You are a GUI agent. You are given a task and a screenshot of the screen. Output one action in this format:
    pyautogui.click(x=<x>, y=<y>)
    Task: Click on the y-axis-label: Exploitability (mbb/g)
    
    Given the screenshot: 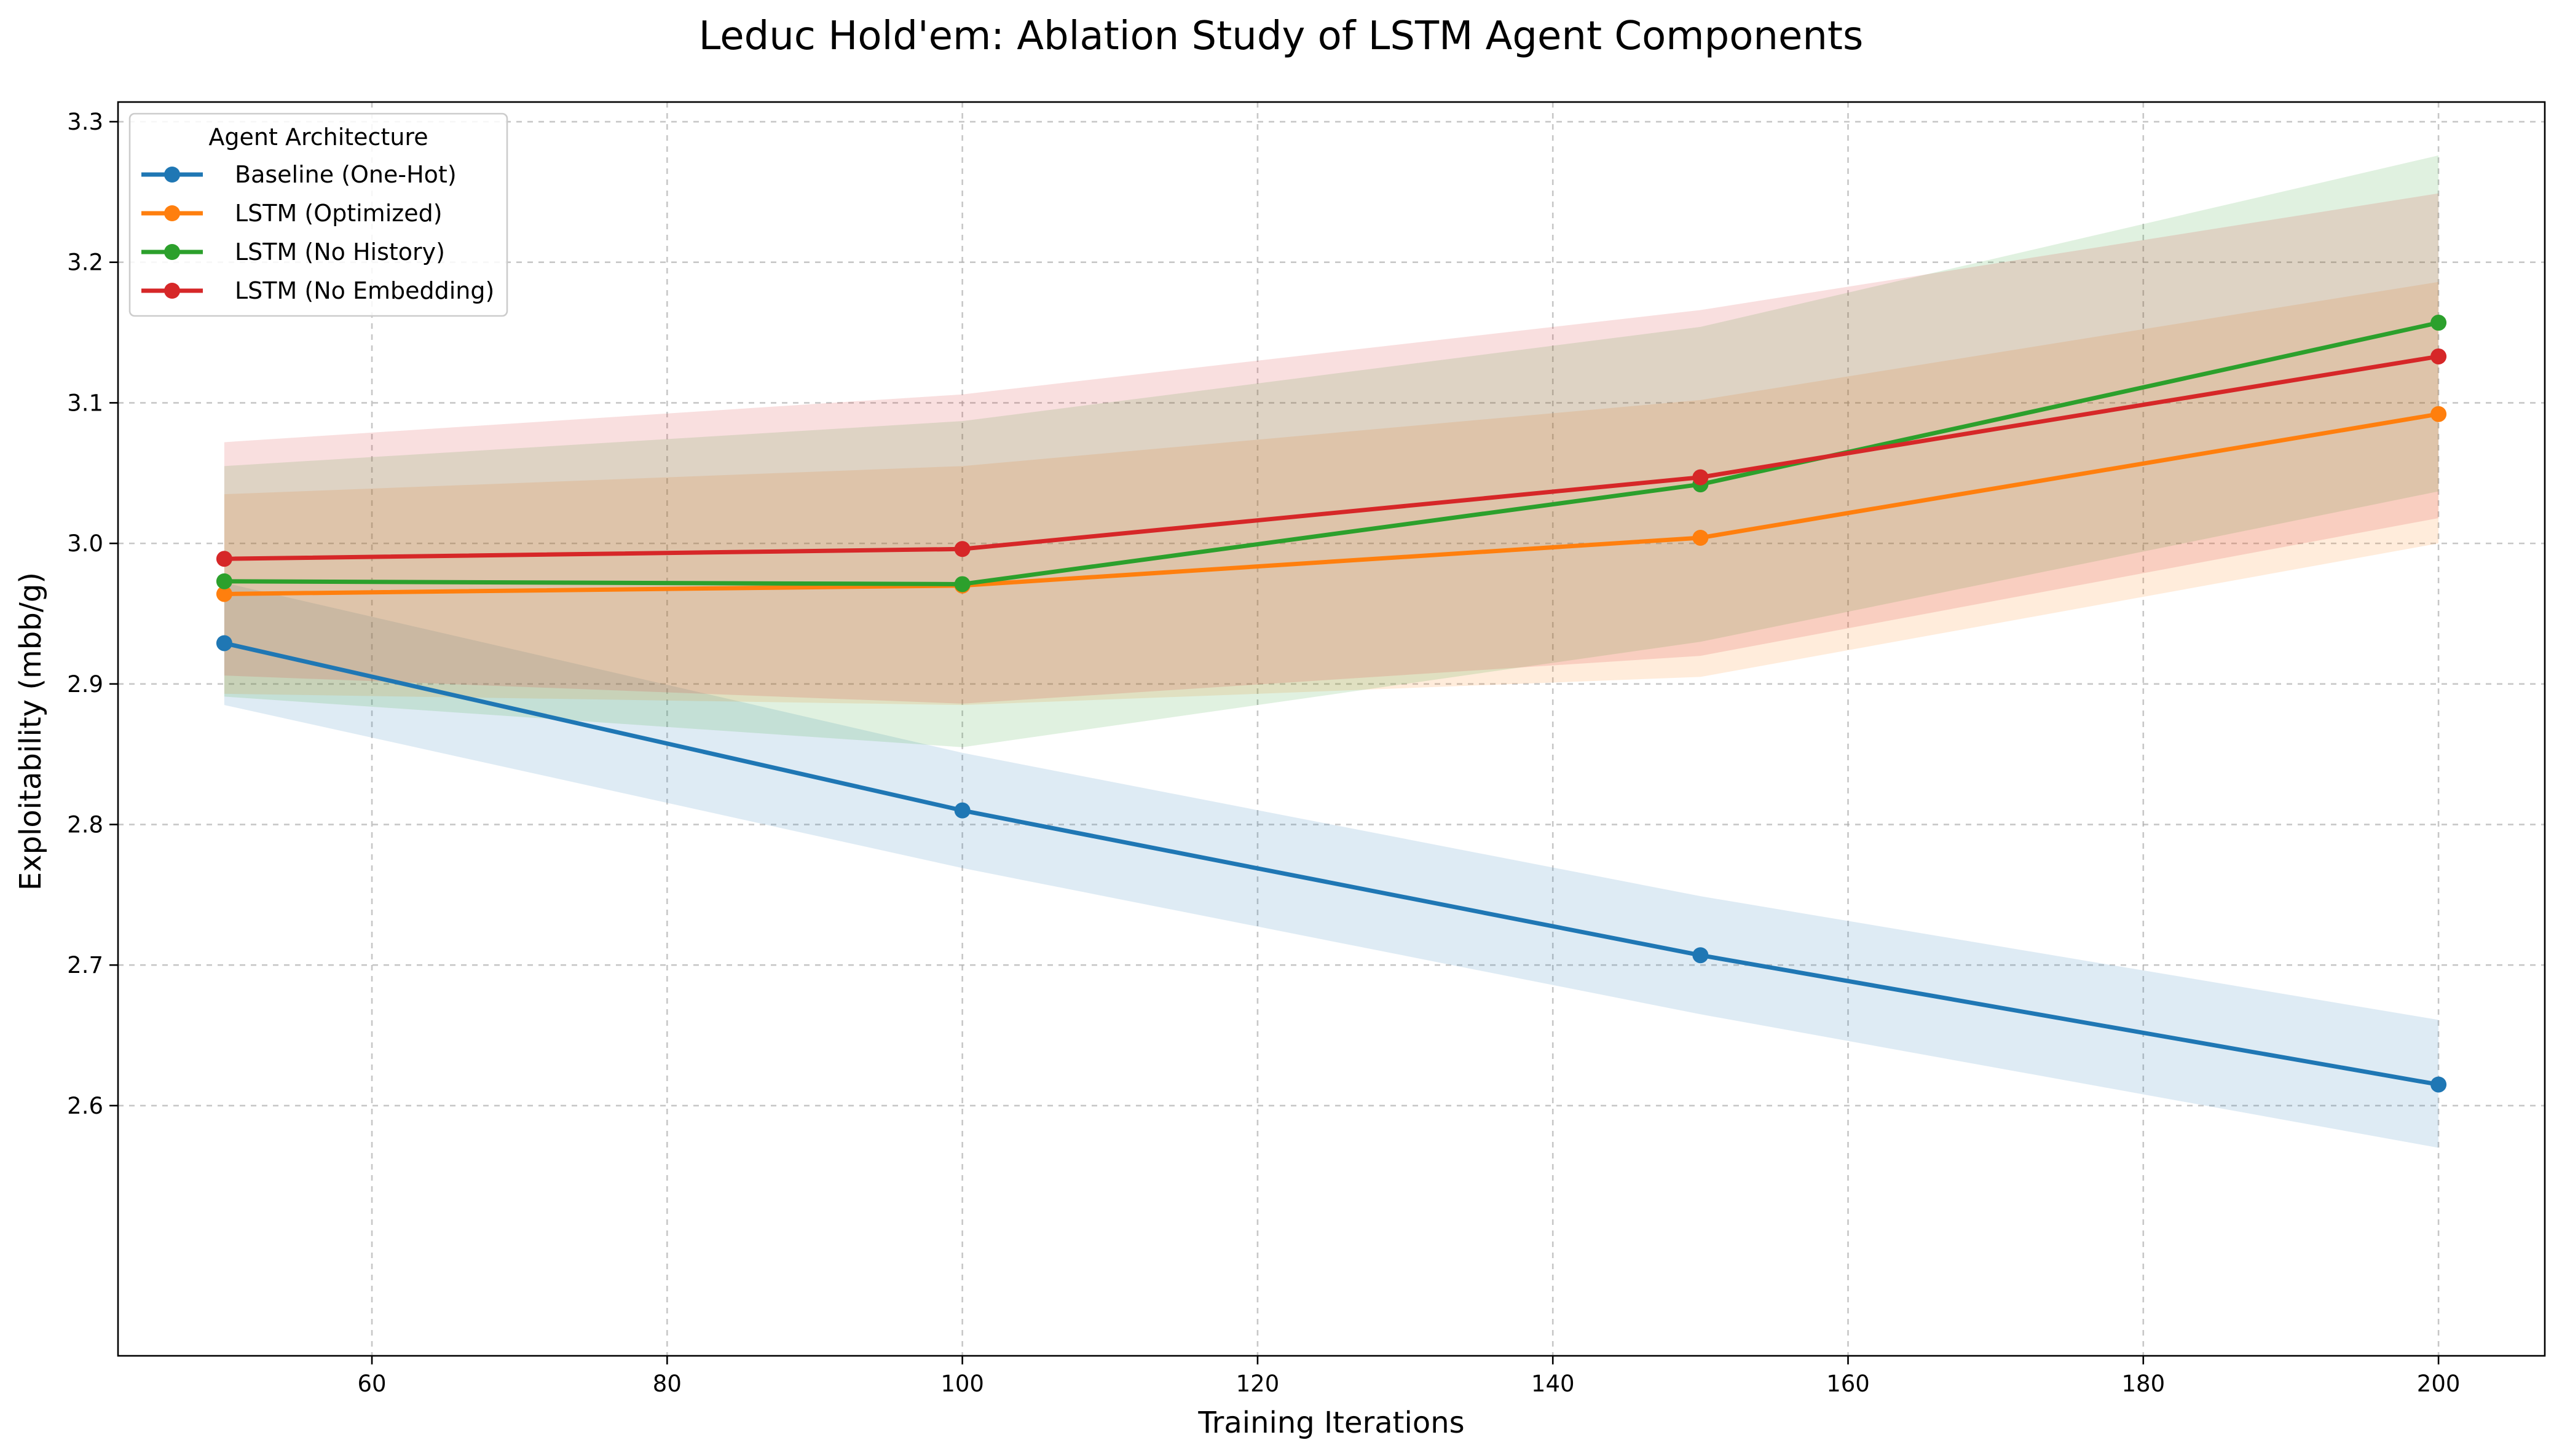 What is the action you would take?
    pyautogui.click(x=31, y=731)
    